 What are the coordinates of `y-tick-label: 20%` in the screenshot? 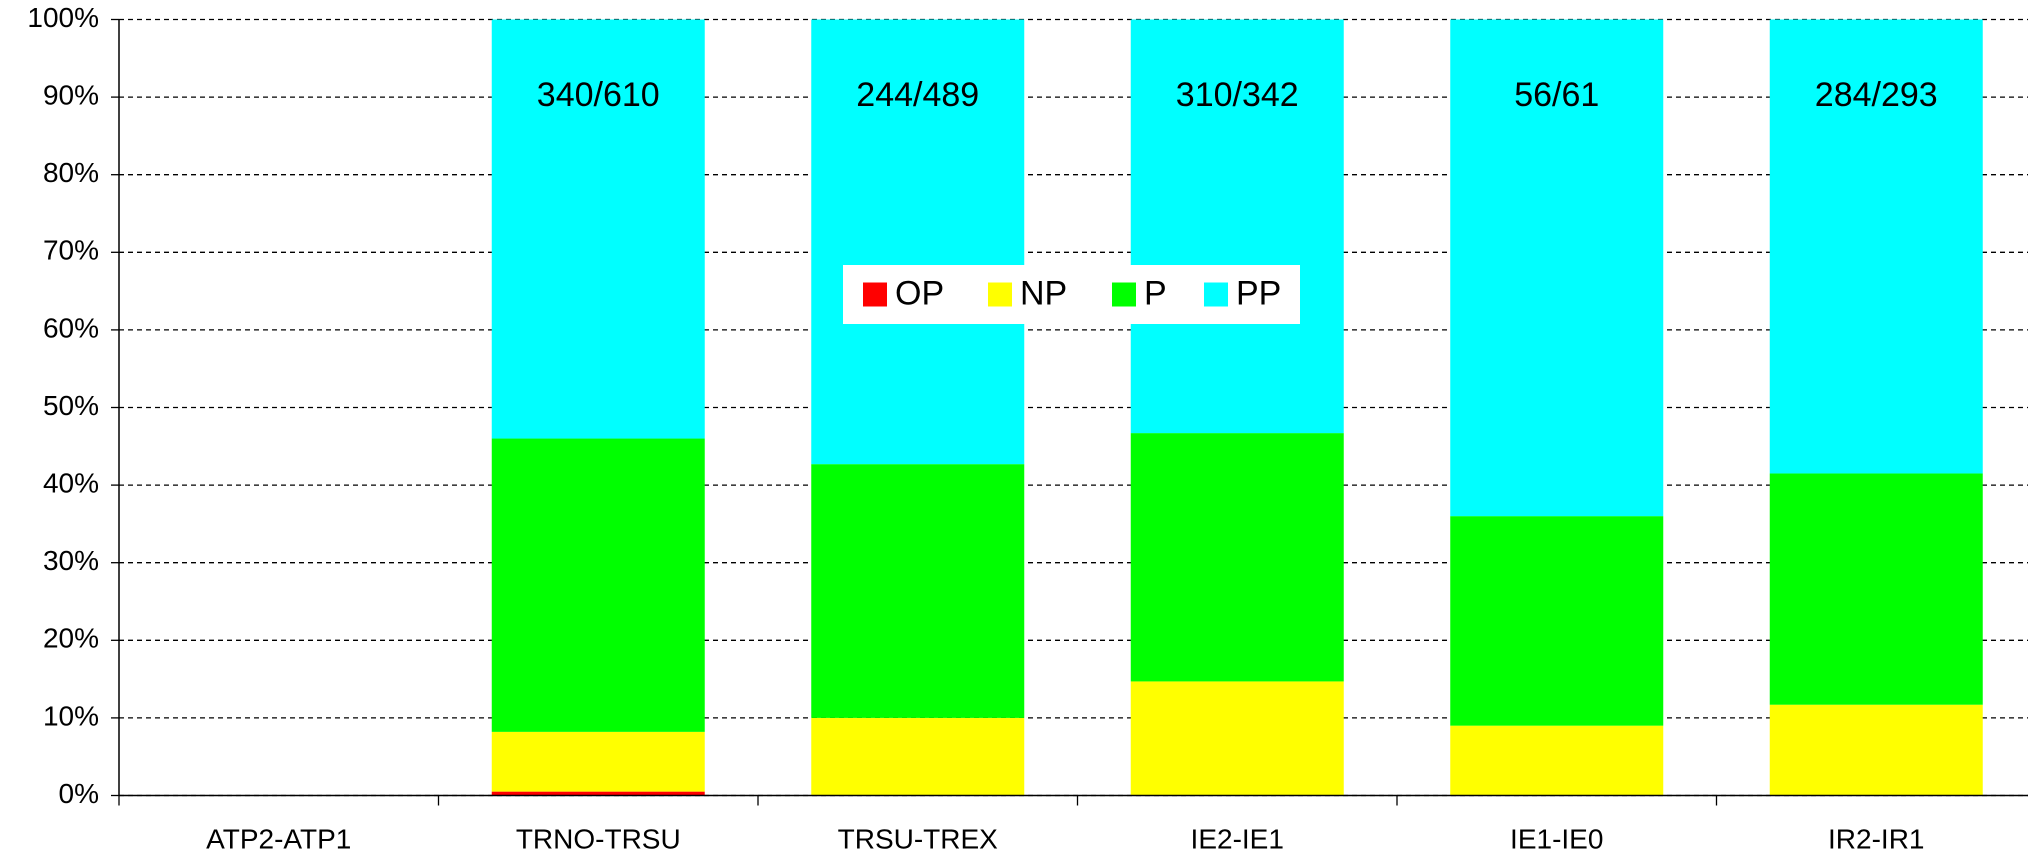 It's located at (71, 638).